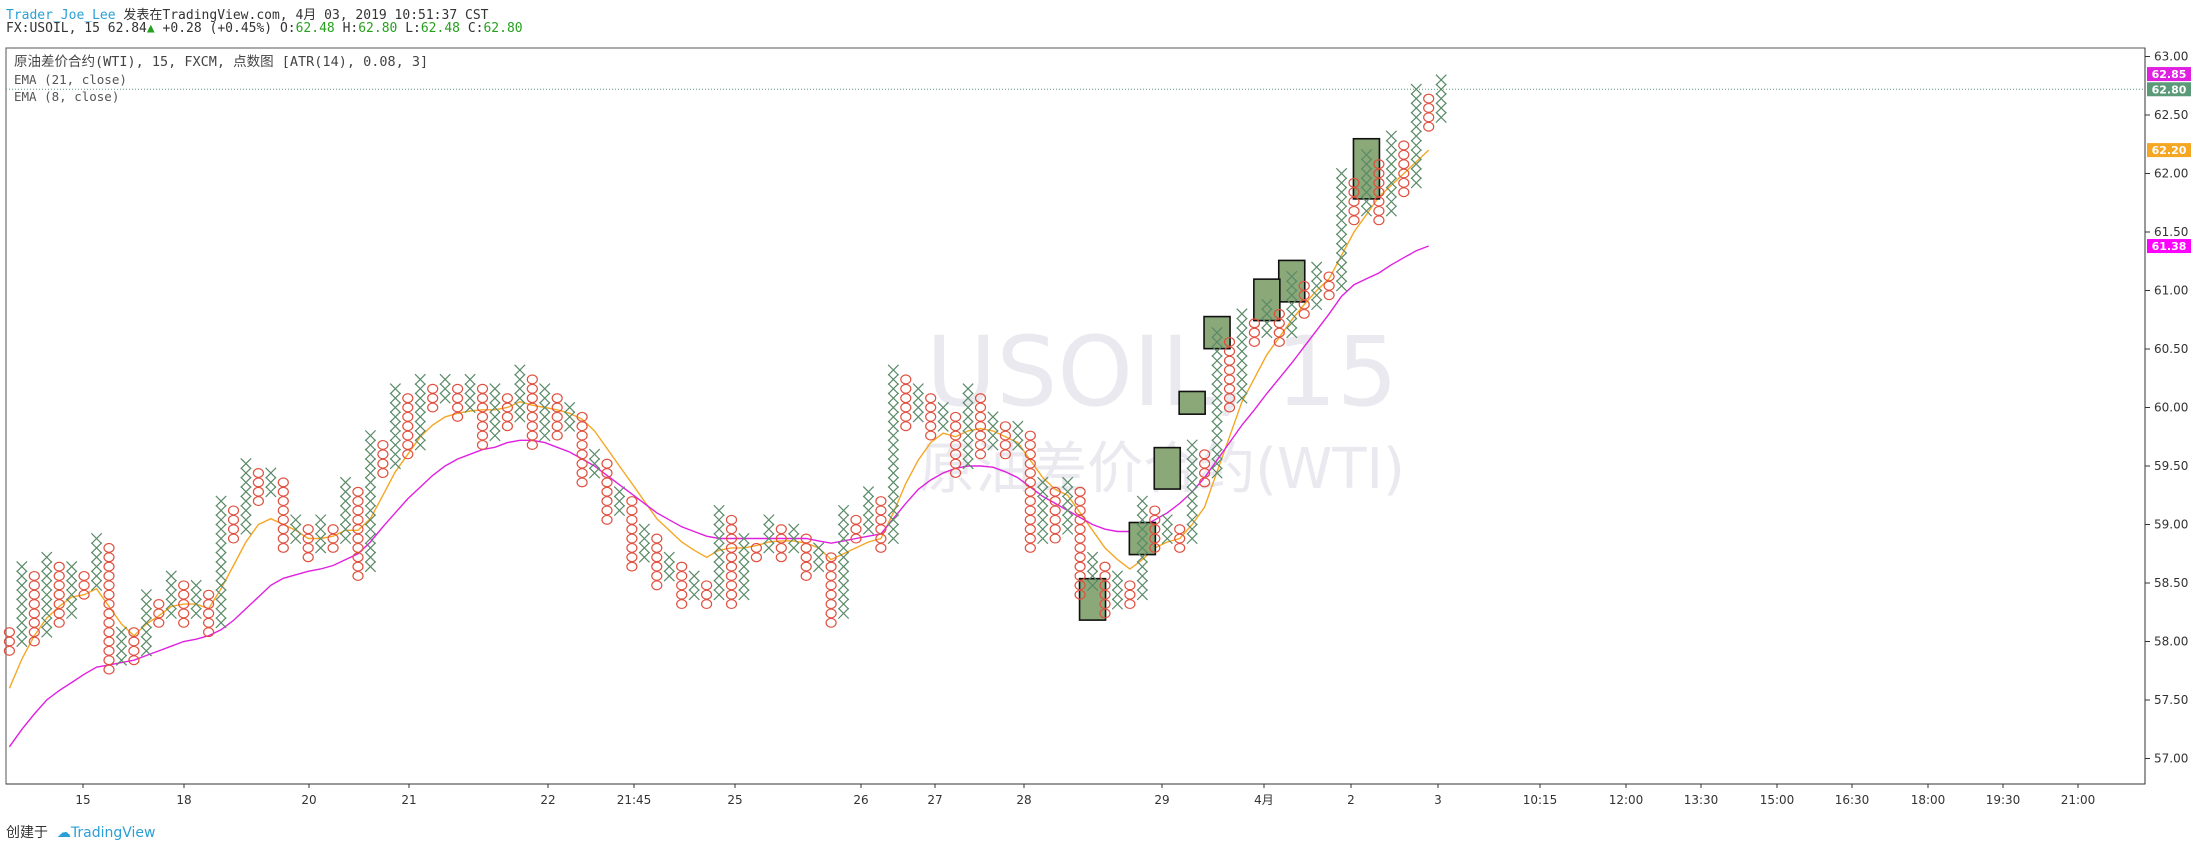 The image size is (2199, 849). What do you see at coordinates (2078, 800) in the screenshot?
I see `x-tick-label: 21:00` at bounding box center [2078, 800].